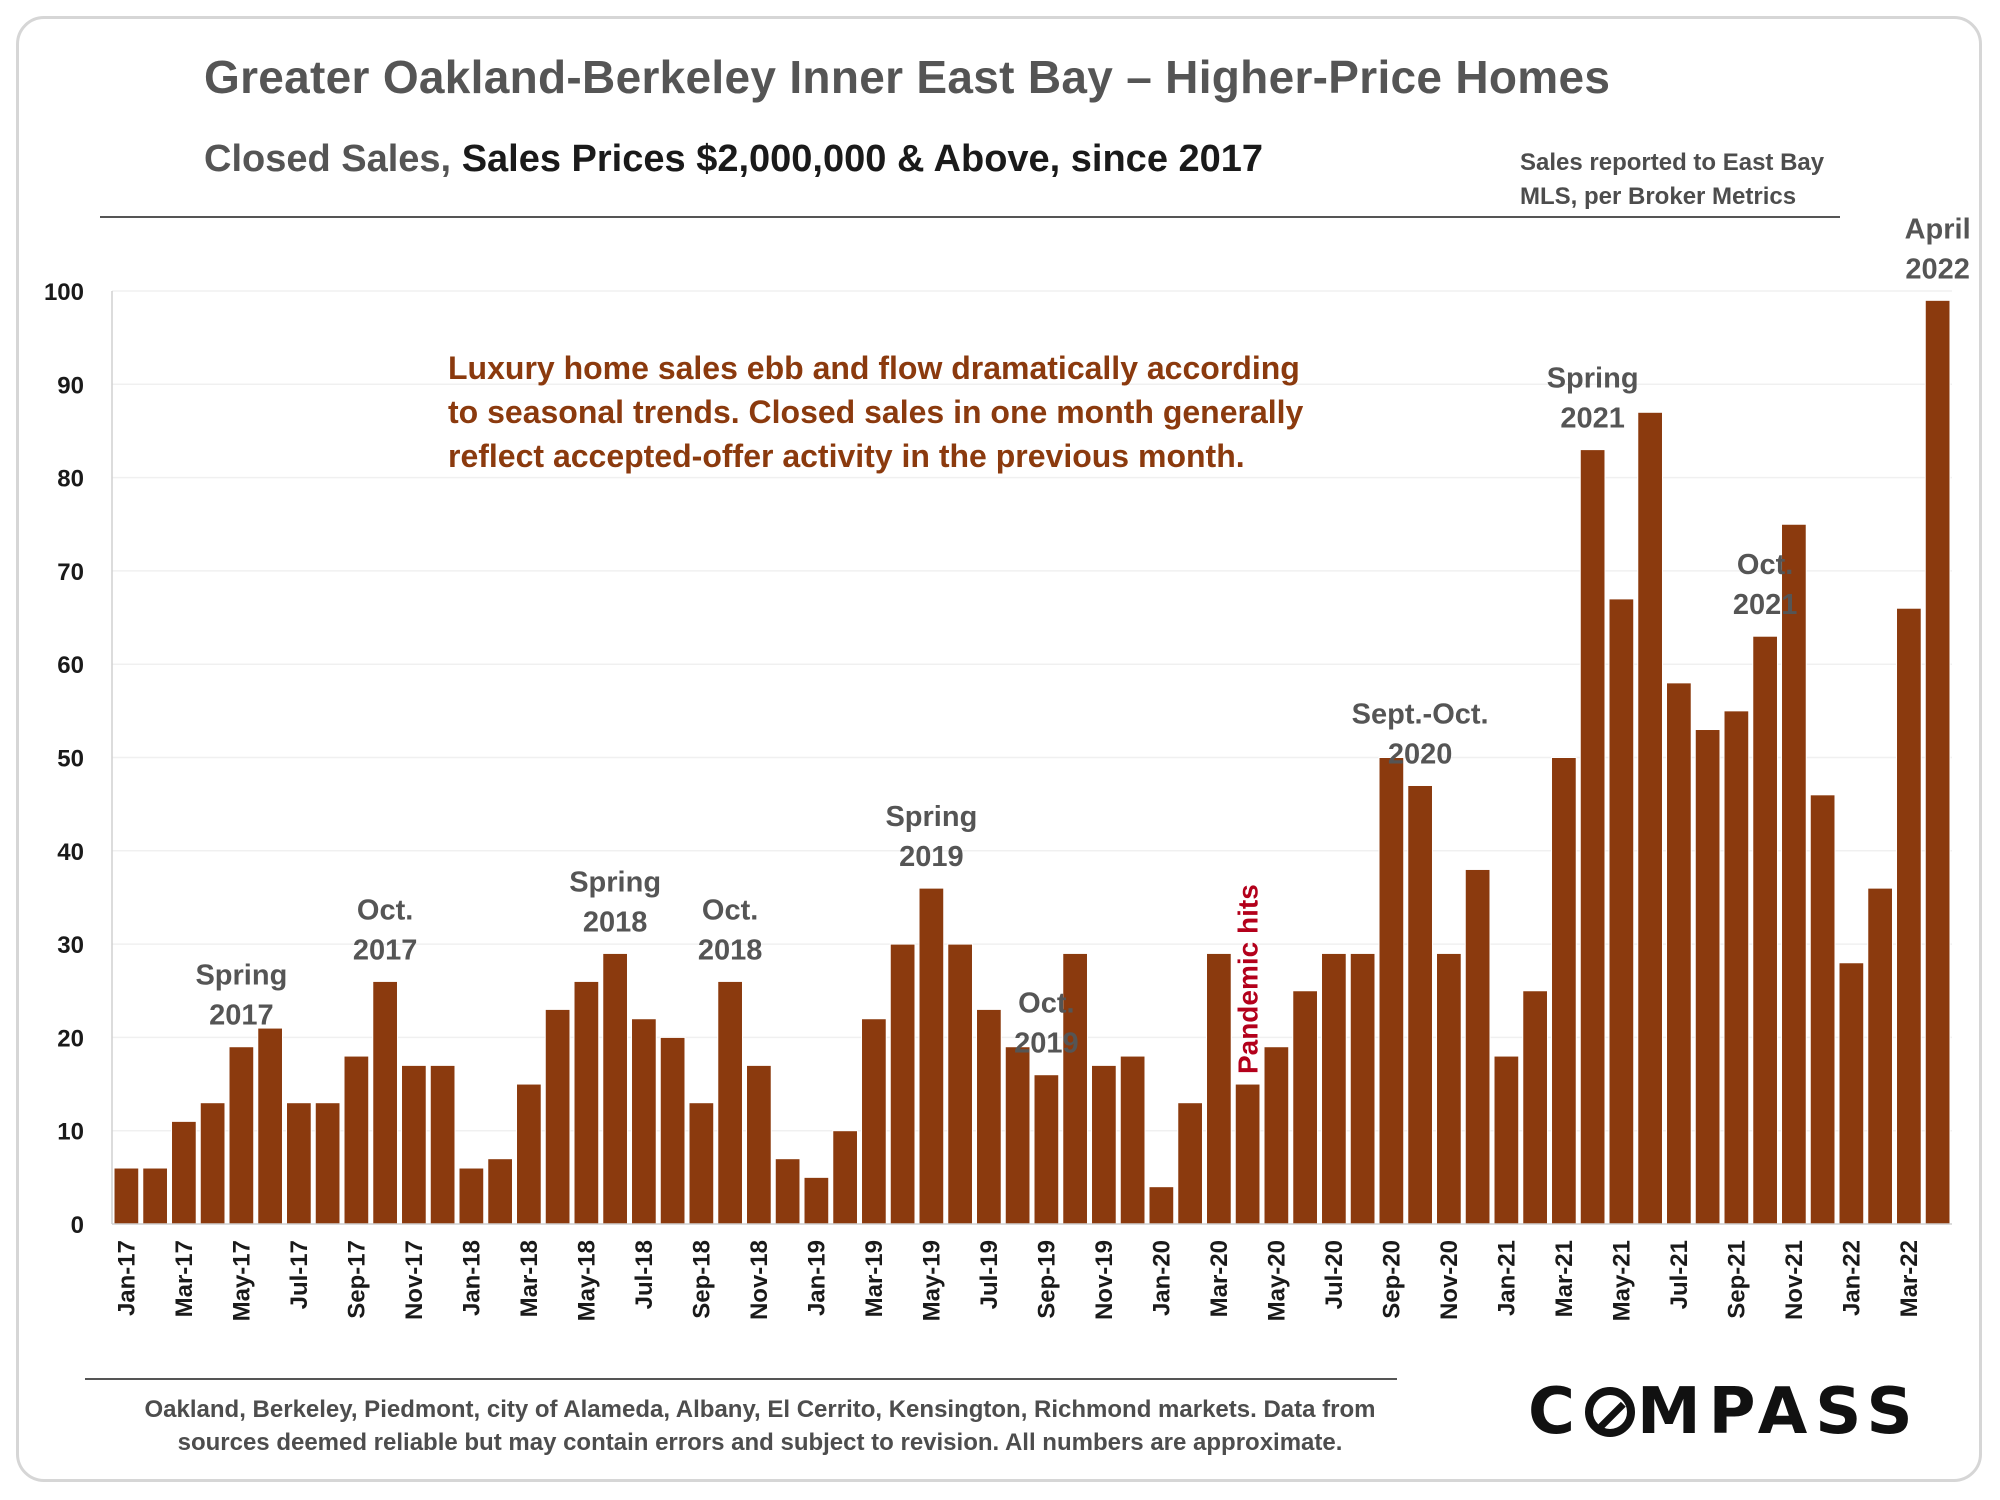 The height and width of the screenshot is (1500, 2000). What do you see at coordinates (70, 945) in the screenshot?
I see `y-tick-label: 30` at bounding box center [70, 945].